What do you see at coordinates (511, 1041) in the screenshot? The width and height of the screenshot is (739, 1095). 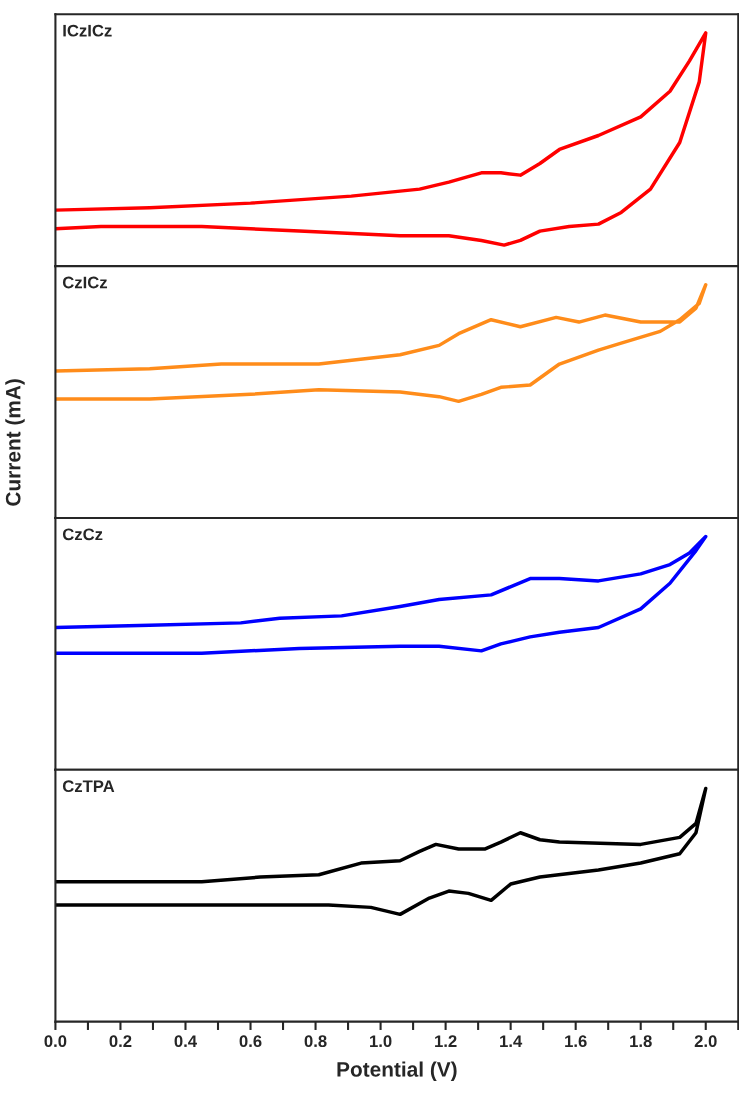 I see `x-tick-label: 1.4` at bounding box center [511, 1041].